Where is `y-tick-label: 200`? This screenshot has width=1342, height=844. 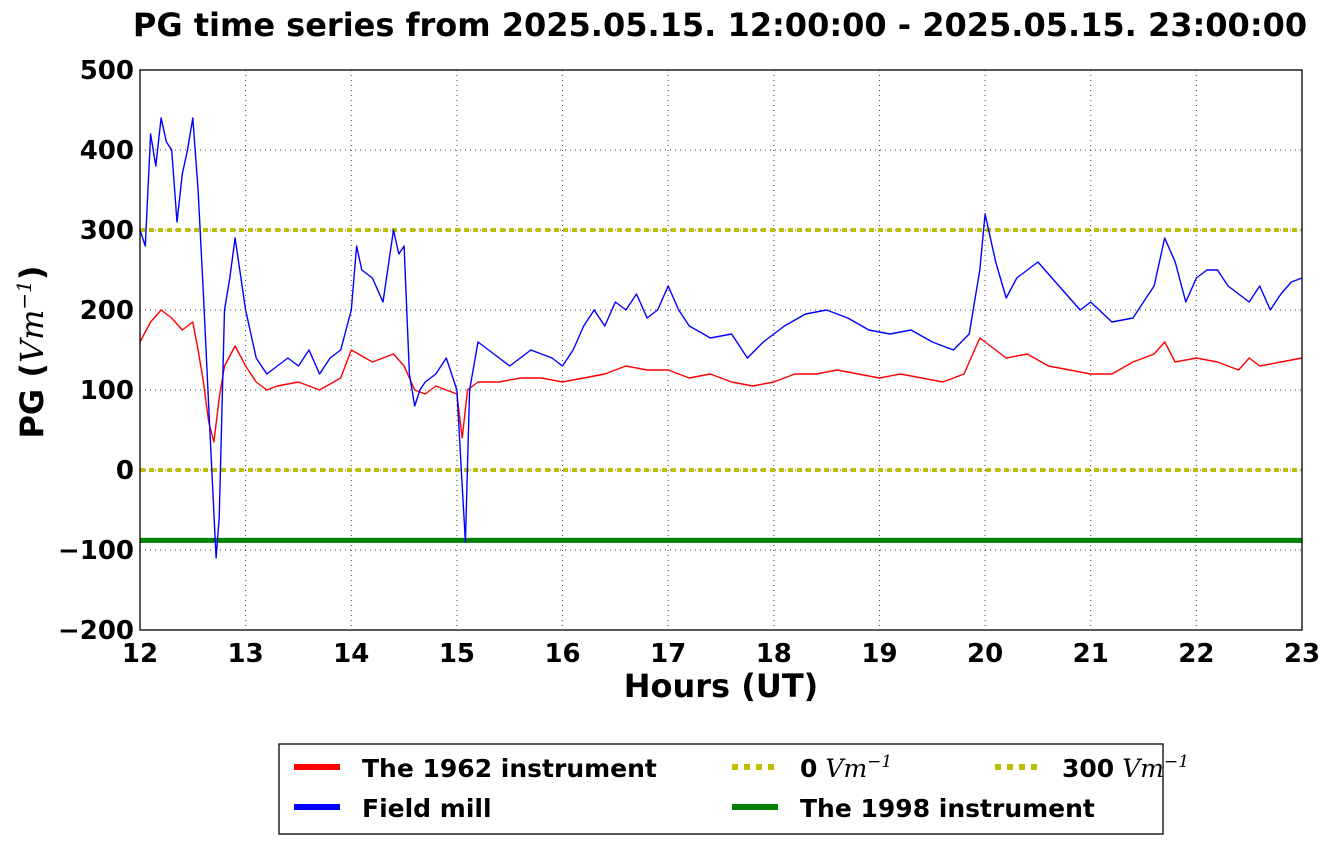
y-tick-label: 200 is located at coordinates (107, 311).